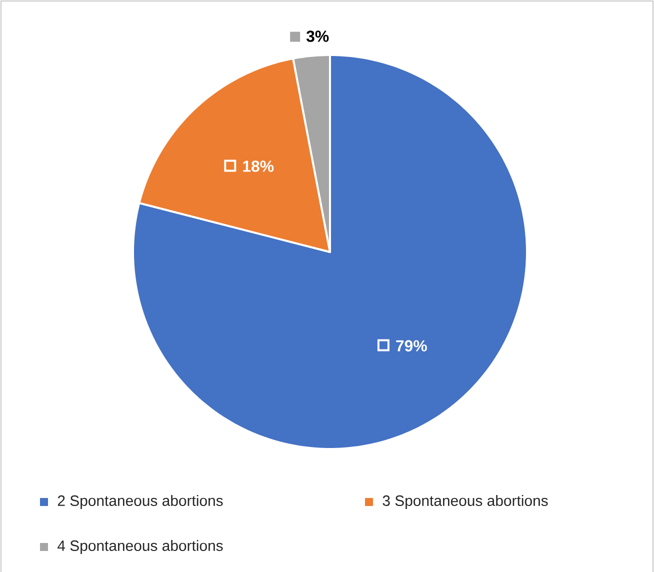  Describe the element at coordinates (140, 547) in the screenshot. I see `legend-label: 4 Spontaneous abortions` at that location.